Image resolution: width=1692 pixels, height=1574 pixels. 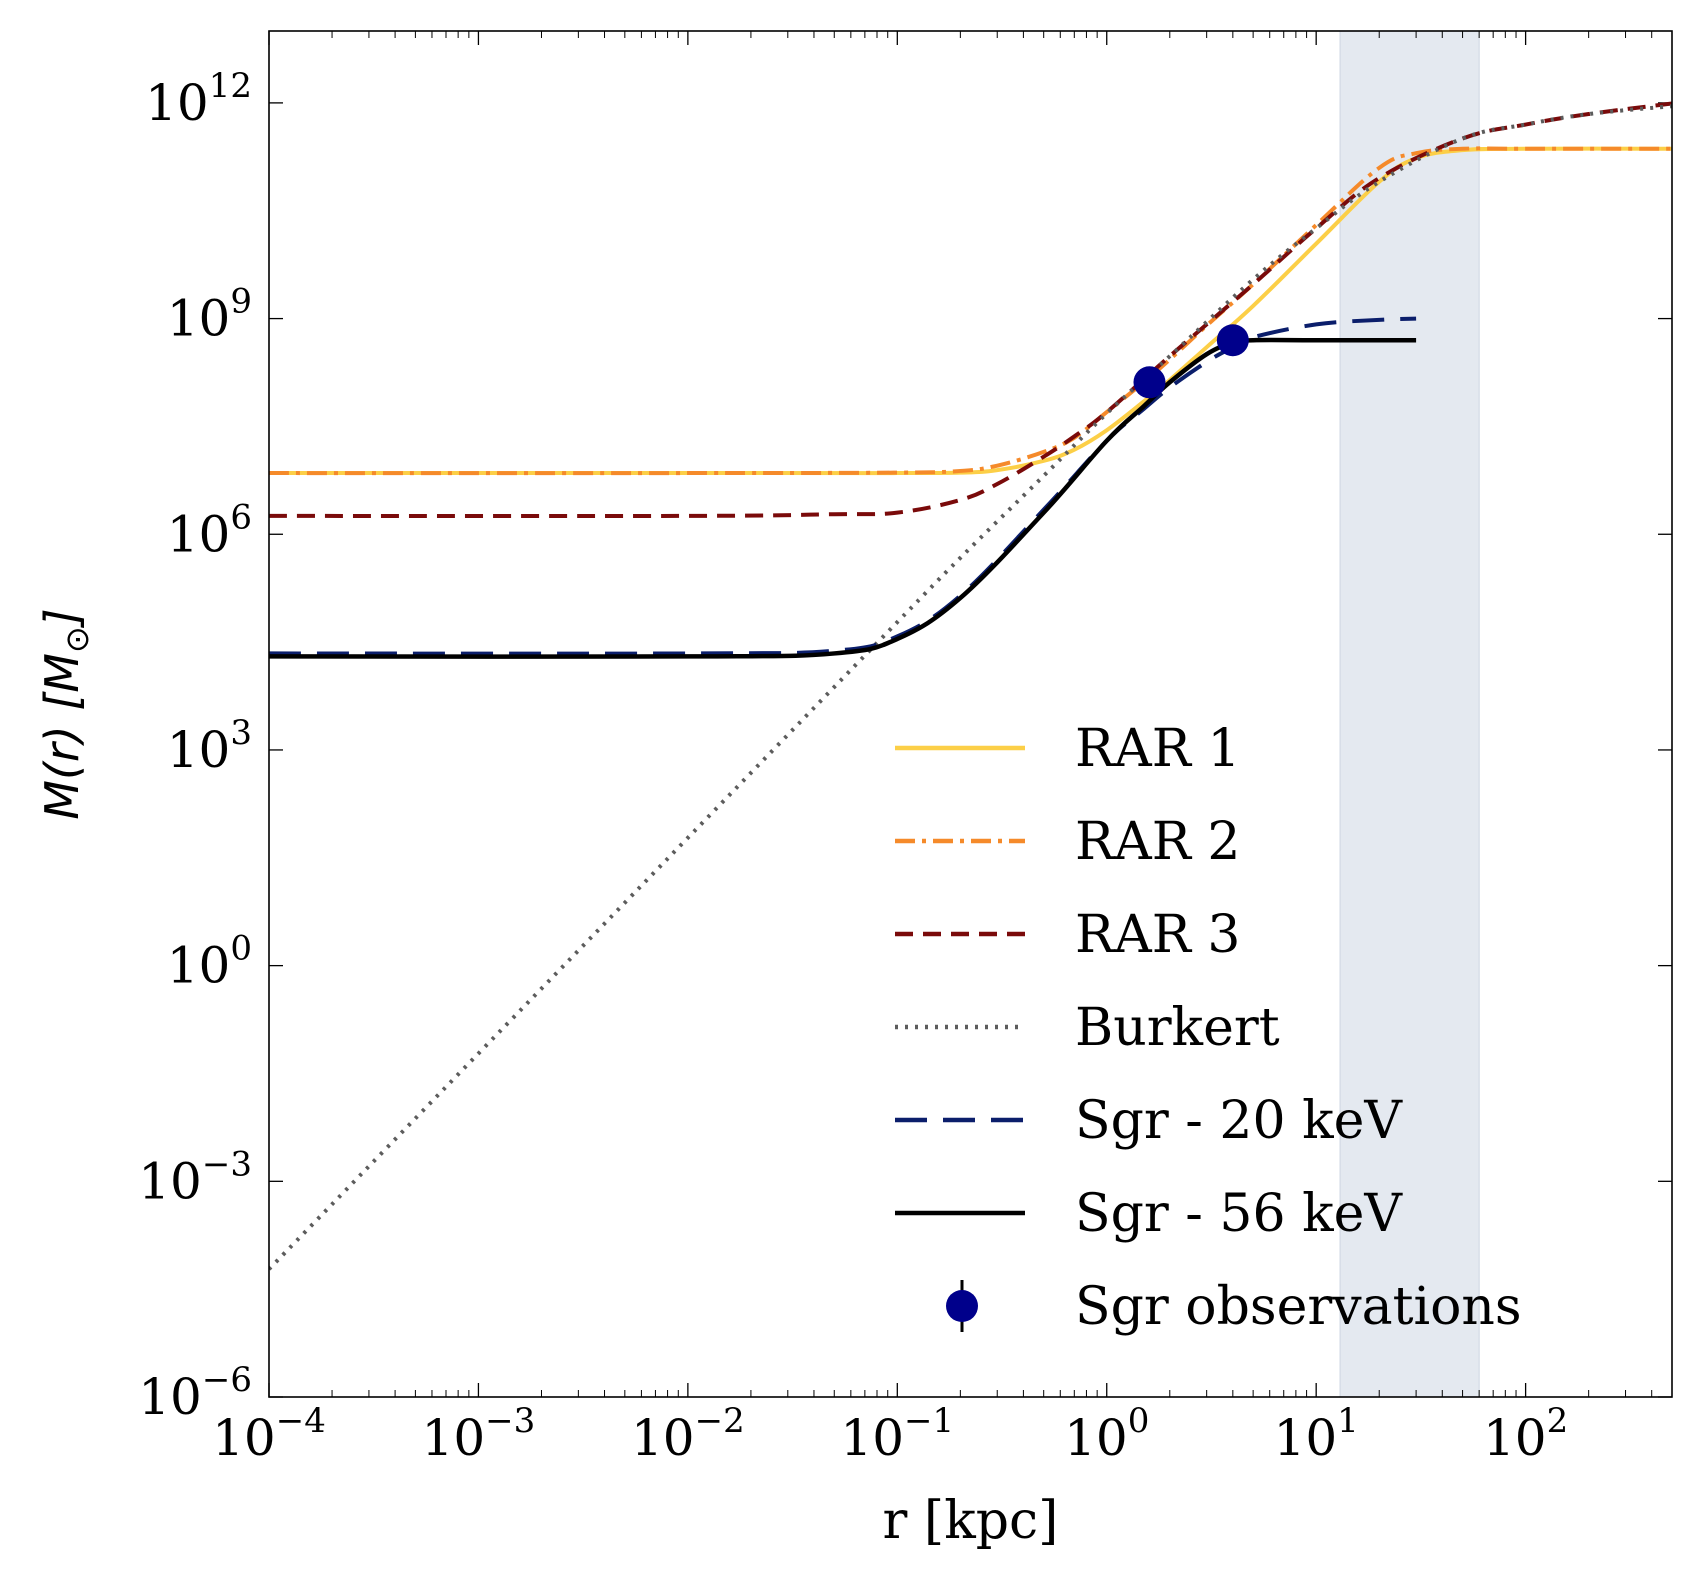 What do you see at coordinates (195, 1177) in the screenshot?
I see `y-tick-label: 10⁻³` at bounding box center [195, 1177].